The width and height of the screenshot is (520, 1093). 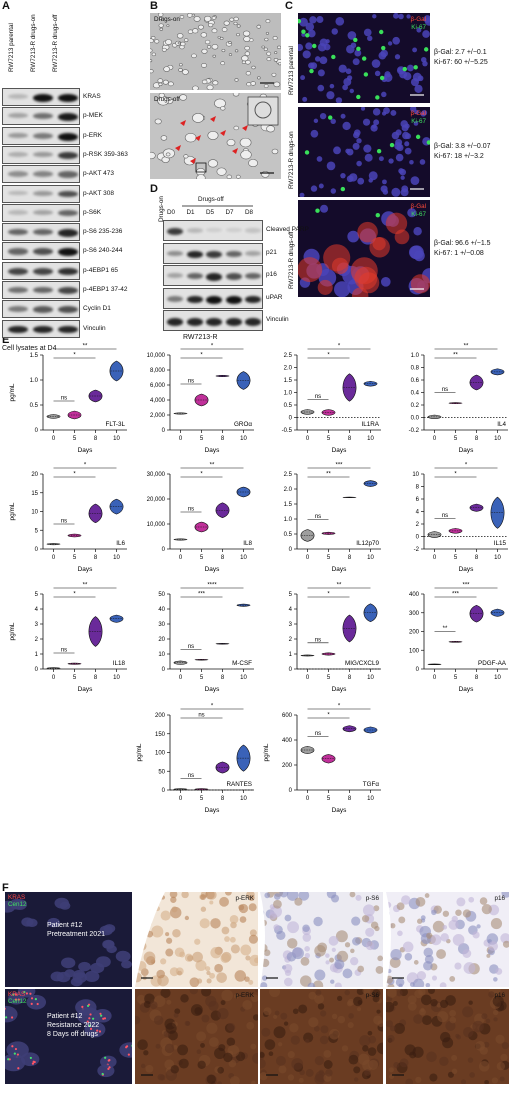 What do you see at coordinates (379, 244) in the screenshot?
I see `bgal-spot` at bounding box center [379, 244].